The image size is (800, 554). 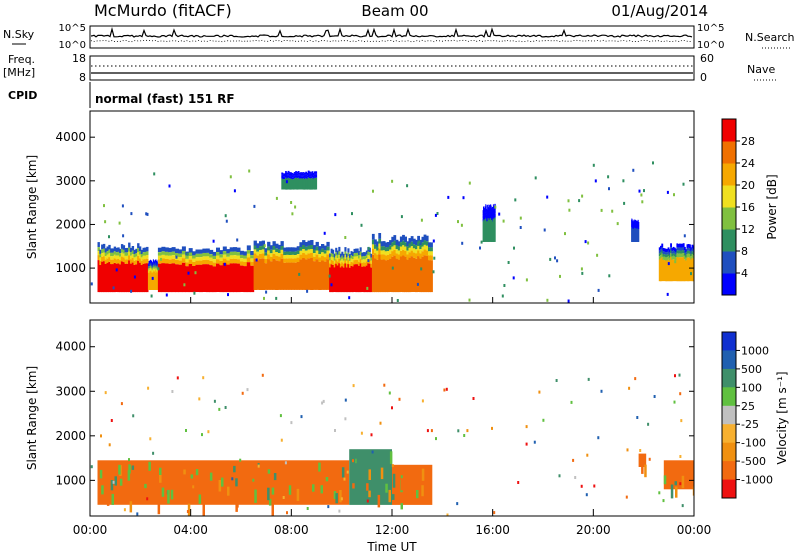 I want to click on power-region, so click(x=206, y=269).